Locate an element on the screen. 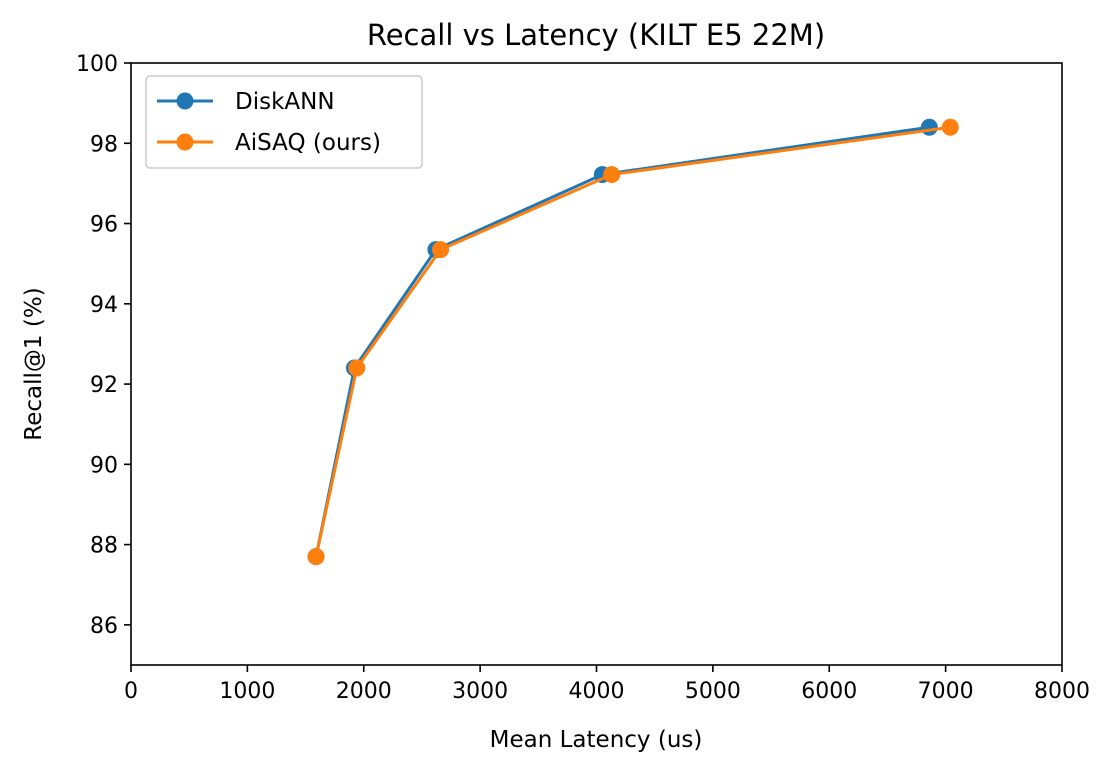 This screenshot has width=1117, height=773. y-tick-label: 90 is located at coordinates (104, 465).